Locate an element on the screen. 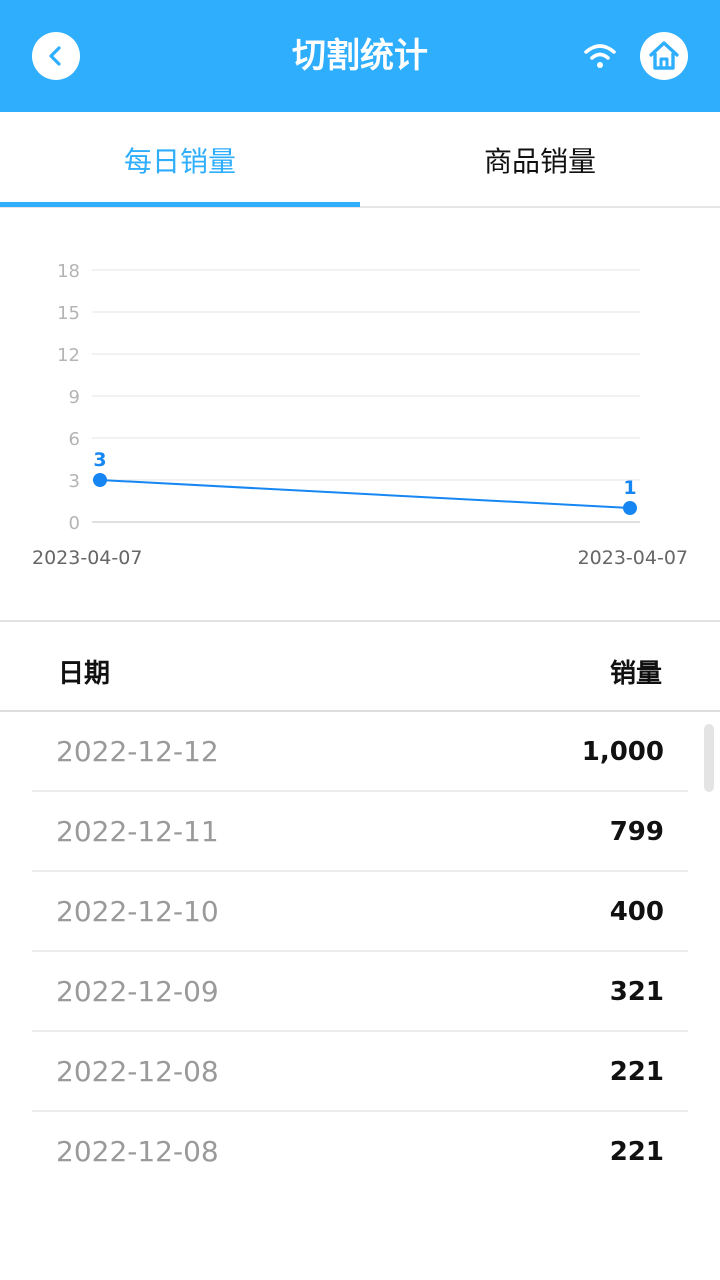 Image resolution: width=720 pixels, height=1280 pixels. tab-product-sales: 商品销量 is located at coordinates (539, 161).